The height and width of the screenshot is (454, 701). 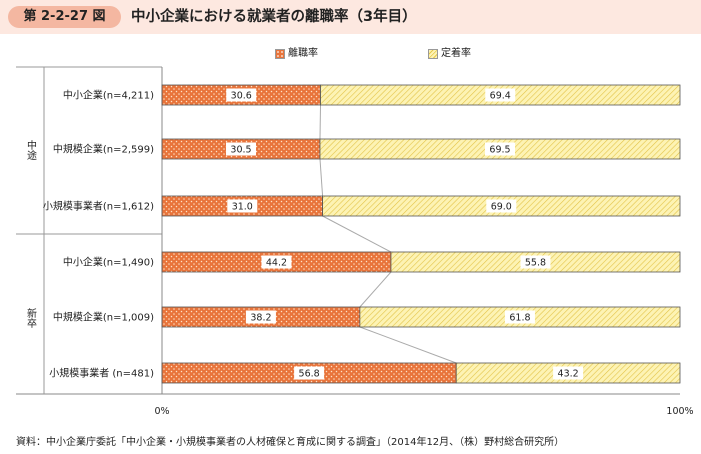 I want to click on category-label-2: 小規模事業者(n=1,612), so click(x=98, y=206).